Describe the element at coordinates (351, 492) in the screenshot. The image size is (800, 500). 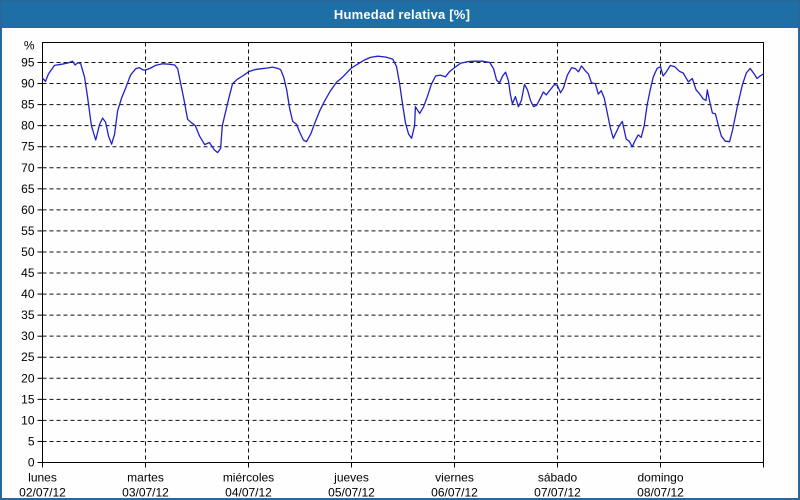
I see `x-day-date-label: 05/07/12` at that location.